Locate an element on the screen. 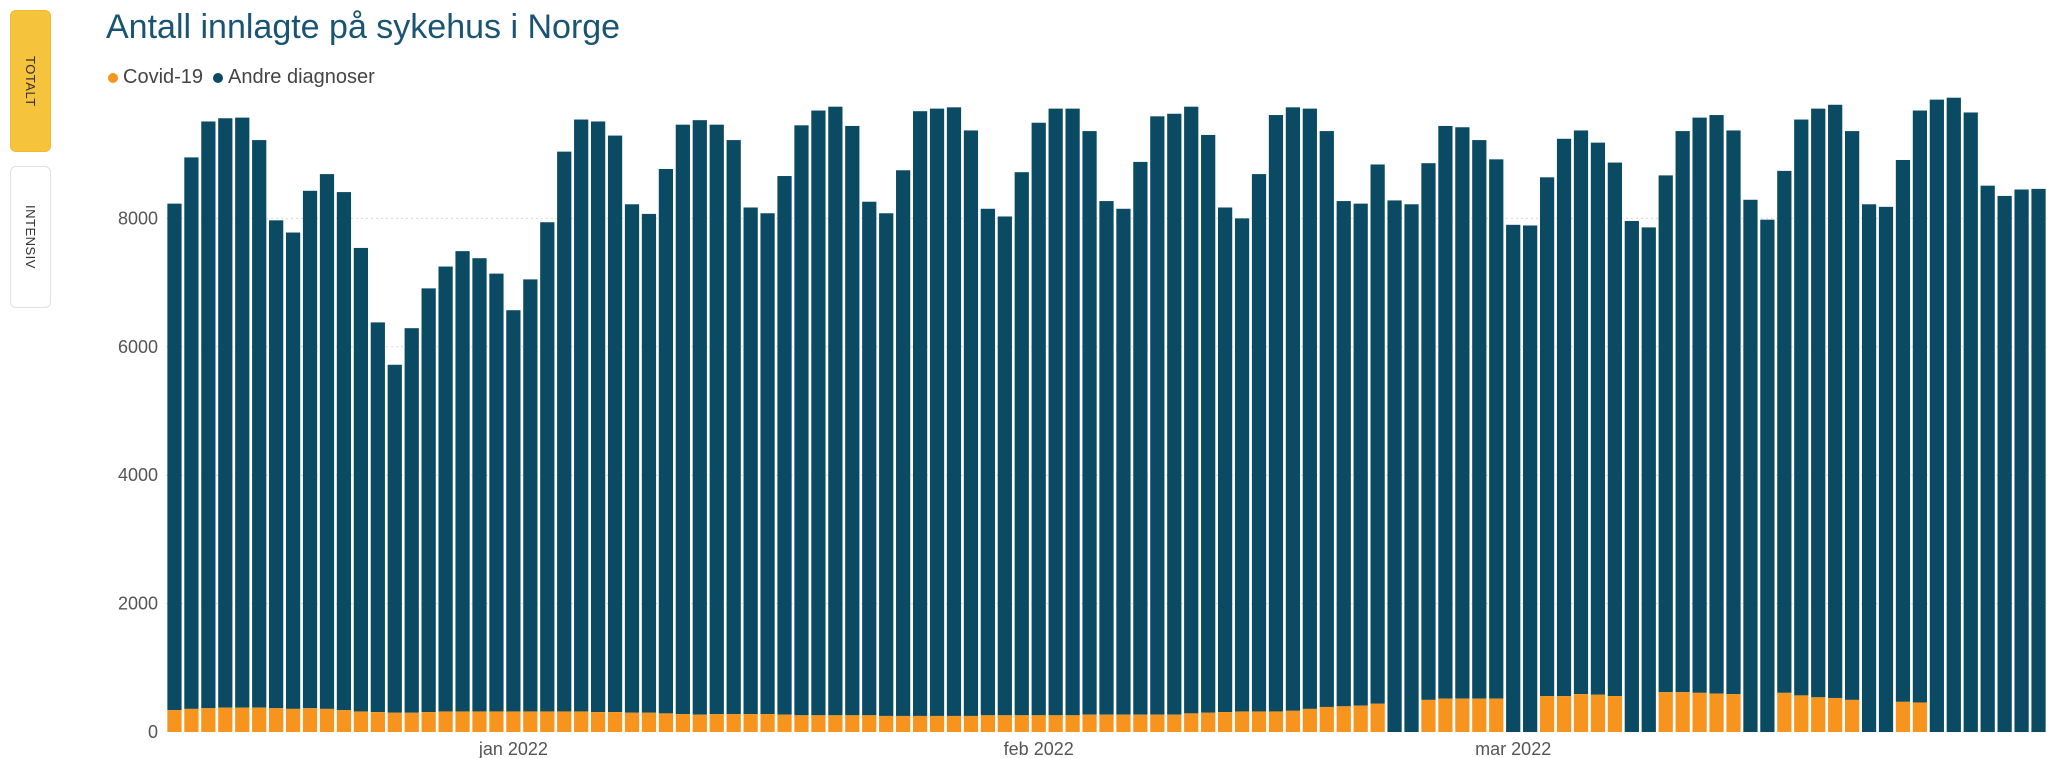 This screenshot has width=2047, height=758. tab-intensiv: INTENSIV is located at coordinates (30, 237).